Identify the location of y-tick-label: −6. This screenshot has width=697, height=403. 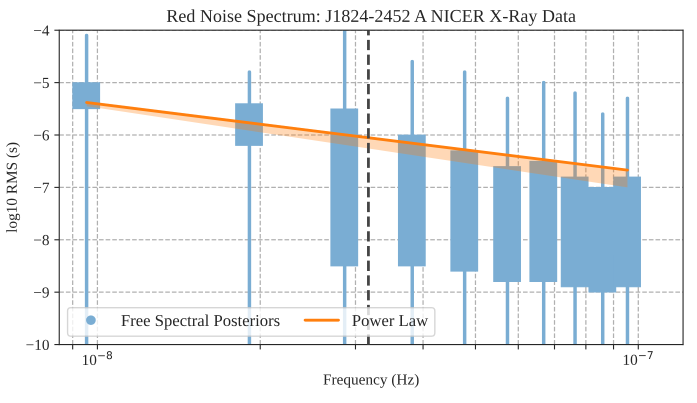
(42, 135).